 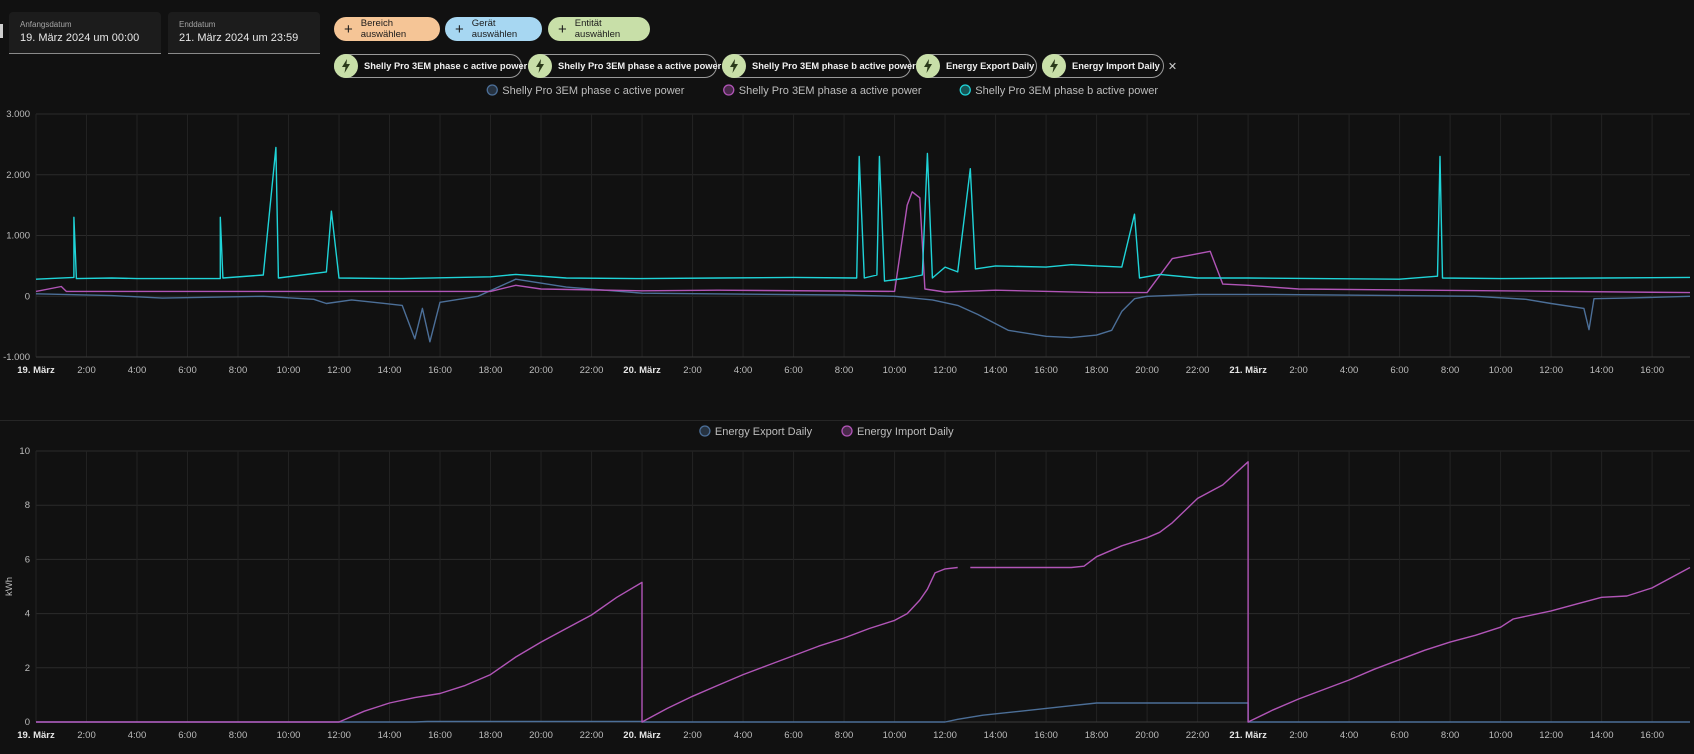 I want to click on y-tick-label: 2.000, so click(x=18, y=175).